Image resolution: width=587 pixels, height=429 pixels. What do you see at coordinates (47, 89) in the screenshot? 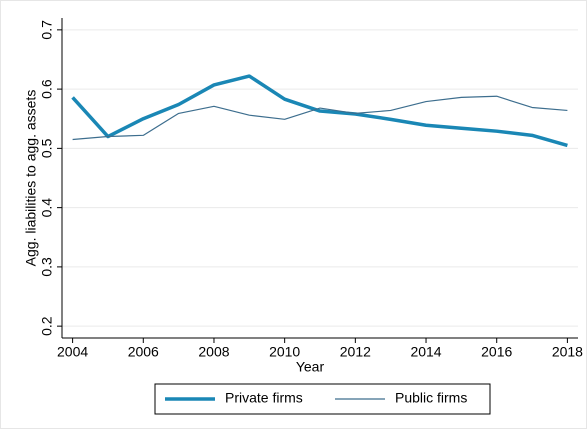
I see `y-tick-label: 0.6` at bounding box center [47, 89].